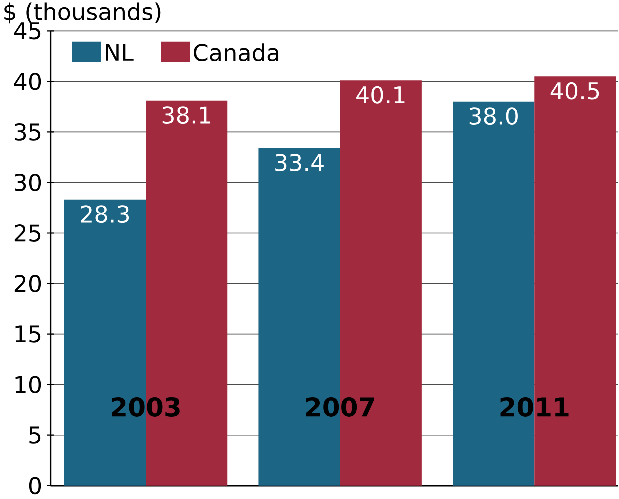  I want to click on y-tick-label: 35, so click(28, 132).